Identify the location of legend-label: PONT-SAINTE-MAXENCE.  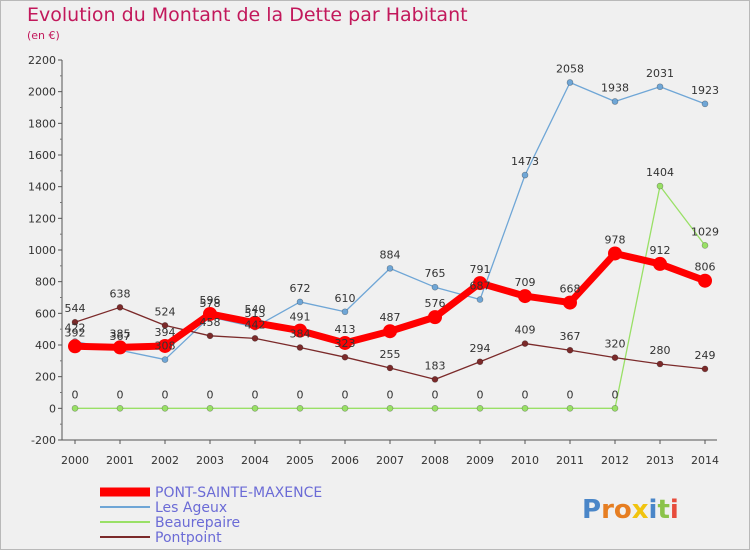
(238, 493).